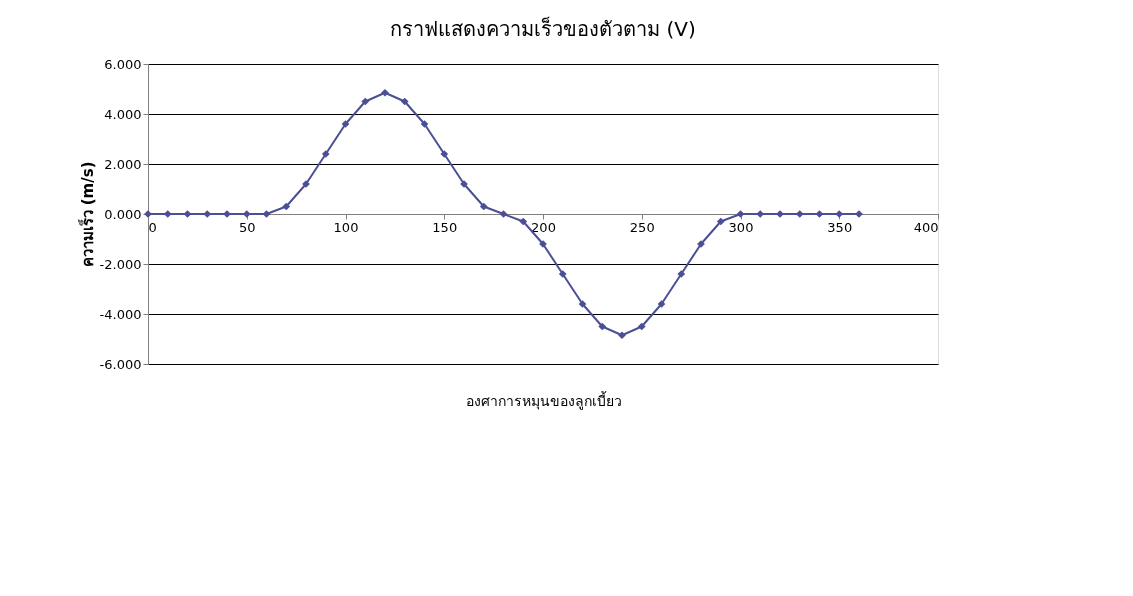 Image resolution: width=1133 pixels, height=596 pixels. I want to click on x-tick-label: 0, so click(152, 227).